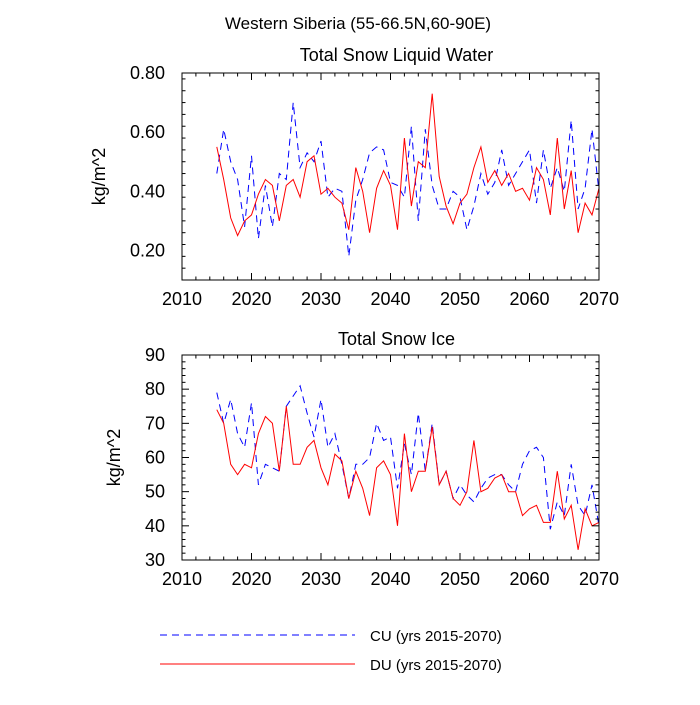 This screenshot has height=705, width=700. I want to click on legend-label: DU (yrs 2015-2070), so click(436, 665).